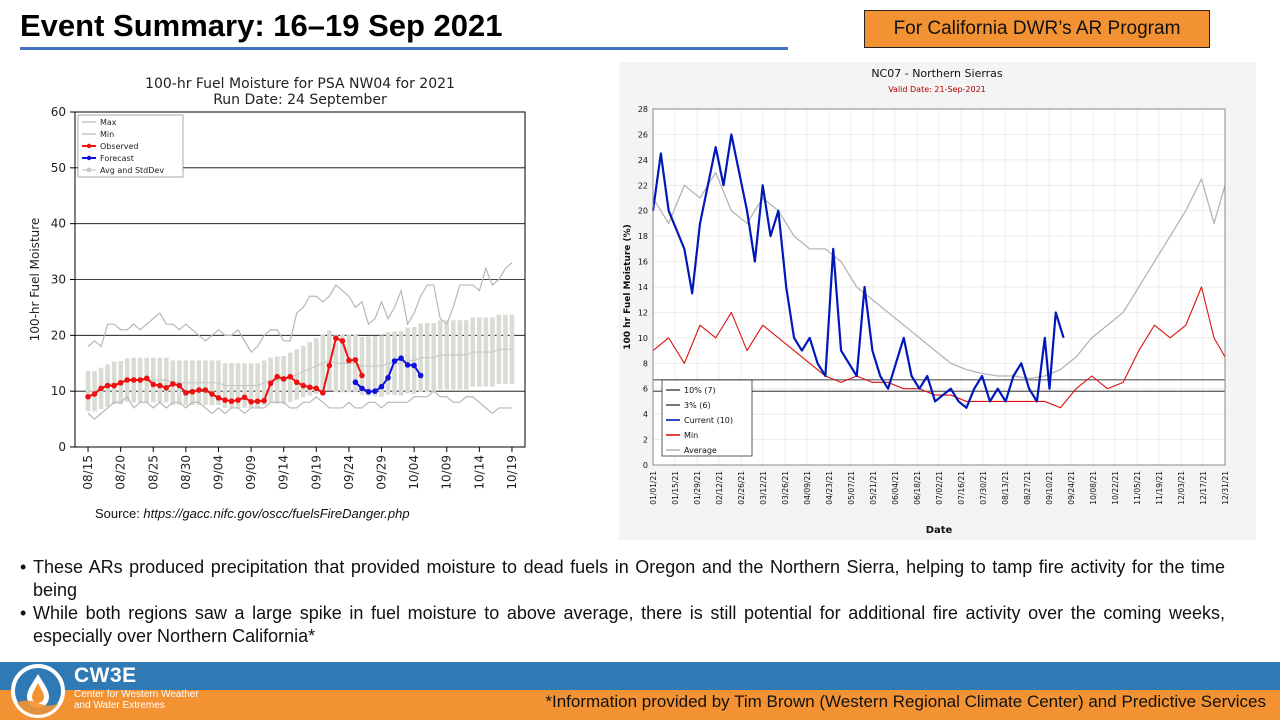 The height and width of the screenshot is (720, 1280). What do you see at coordinates (1159, 488) in the screenshot?
I see `x-tick-label: 11/19/21` at bounding box center [1159, 488].